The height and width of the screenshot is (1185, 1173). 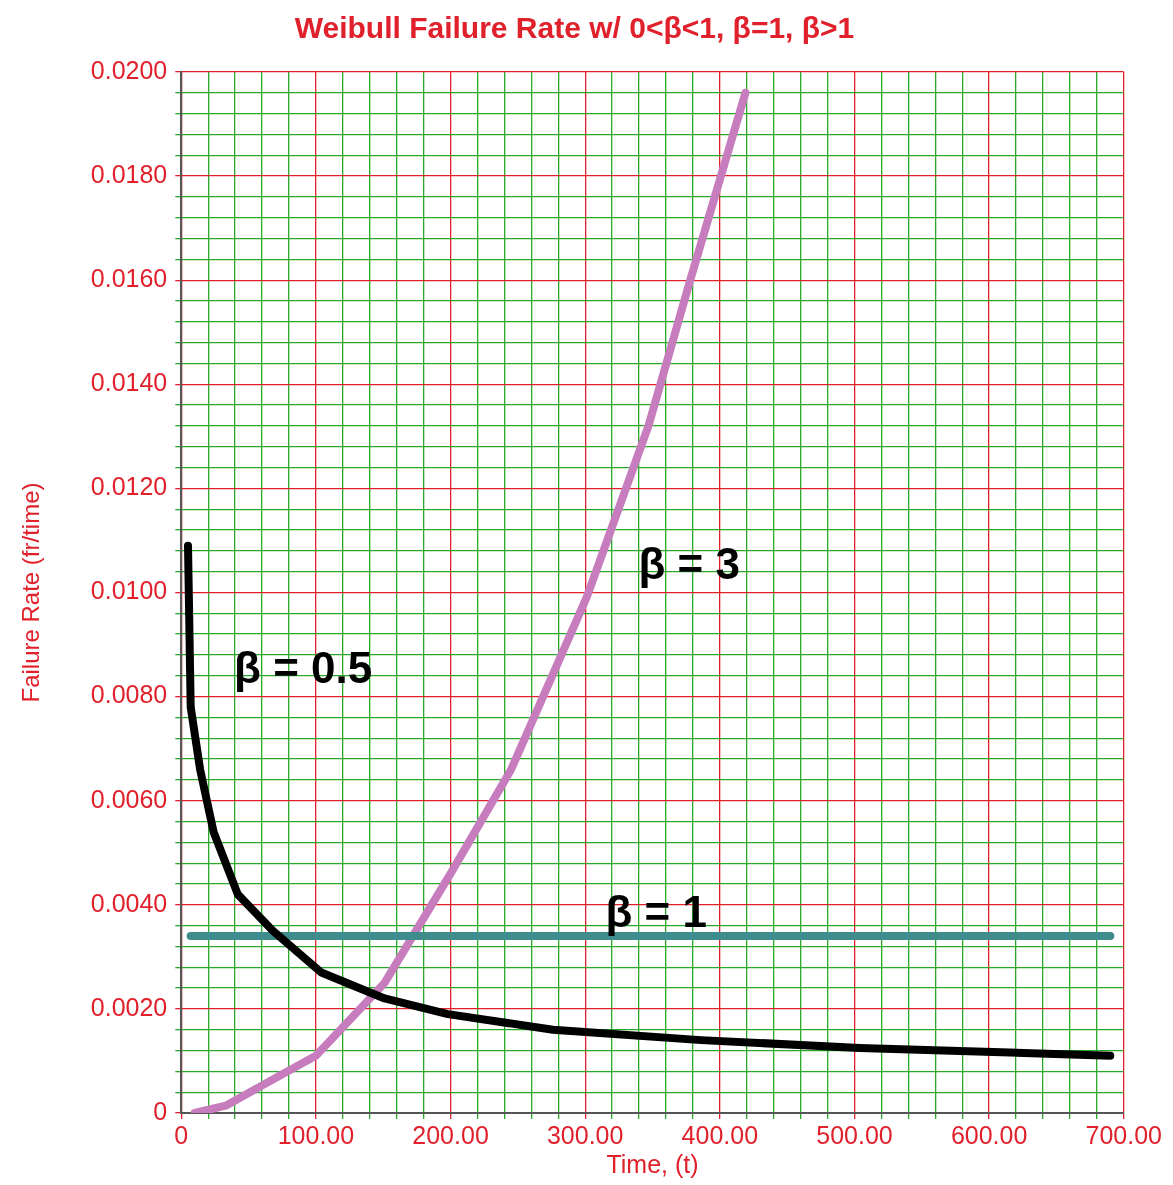 What do you see at coordinates (652, 1163) in the screenshot?
I see `x-axis-title: Time, (t)` at bounding box center [652, 1163].